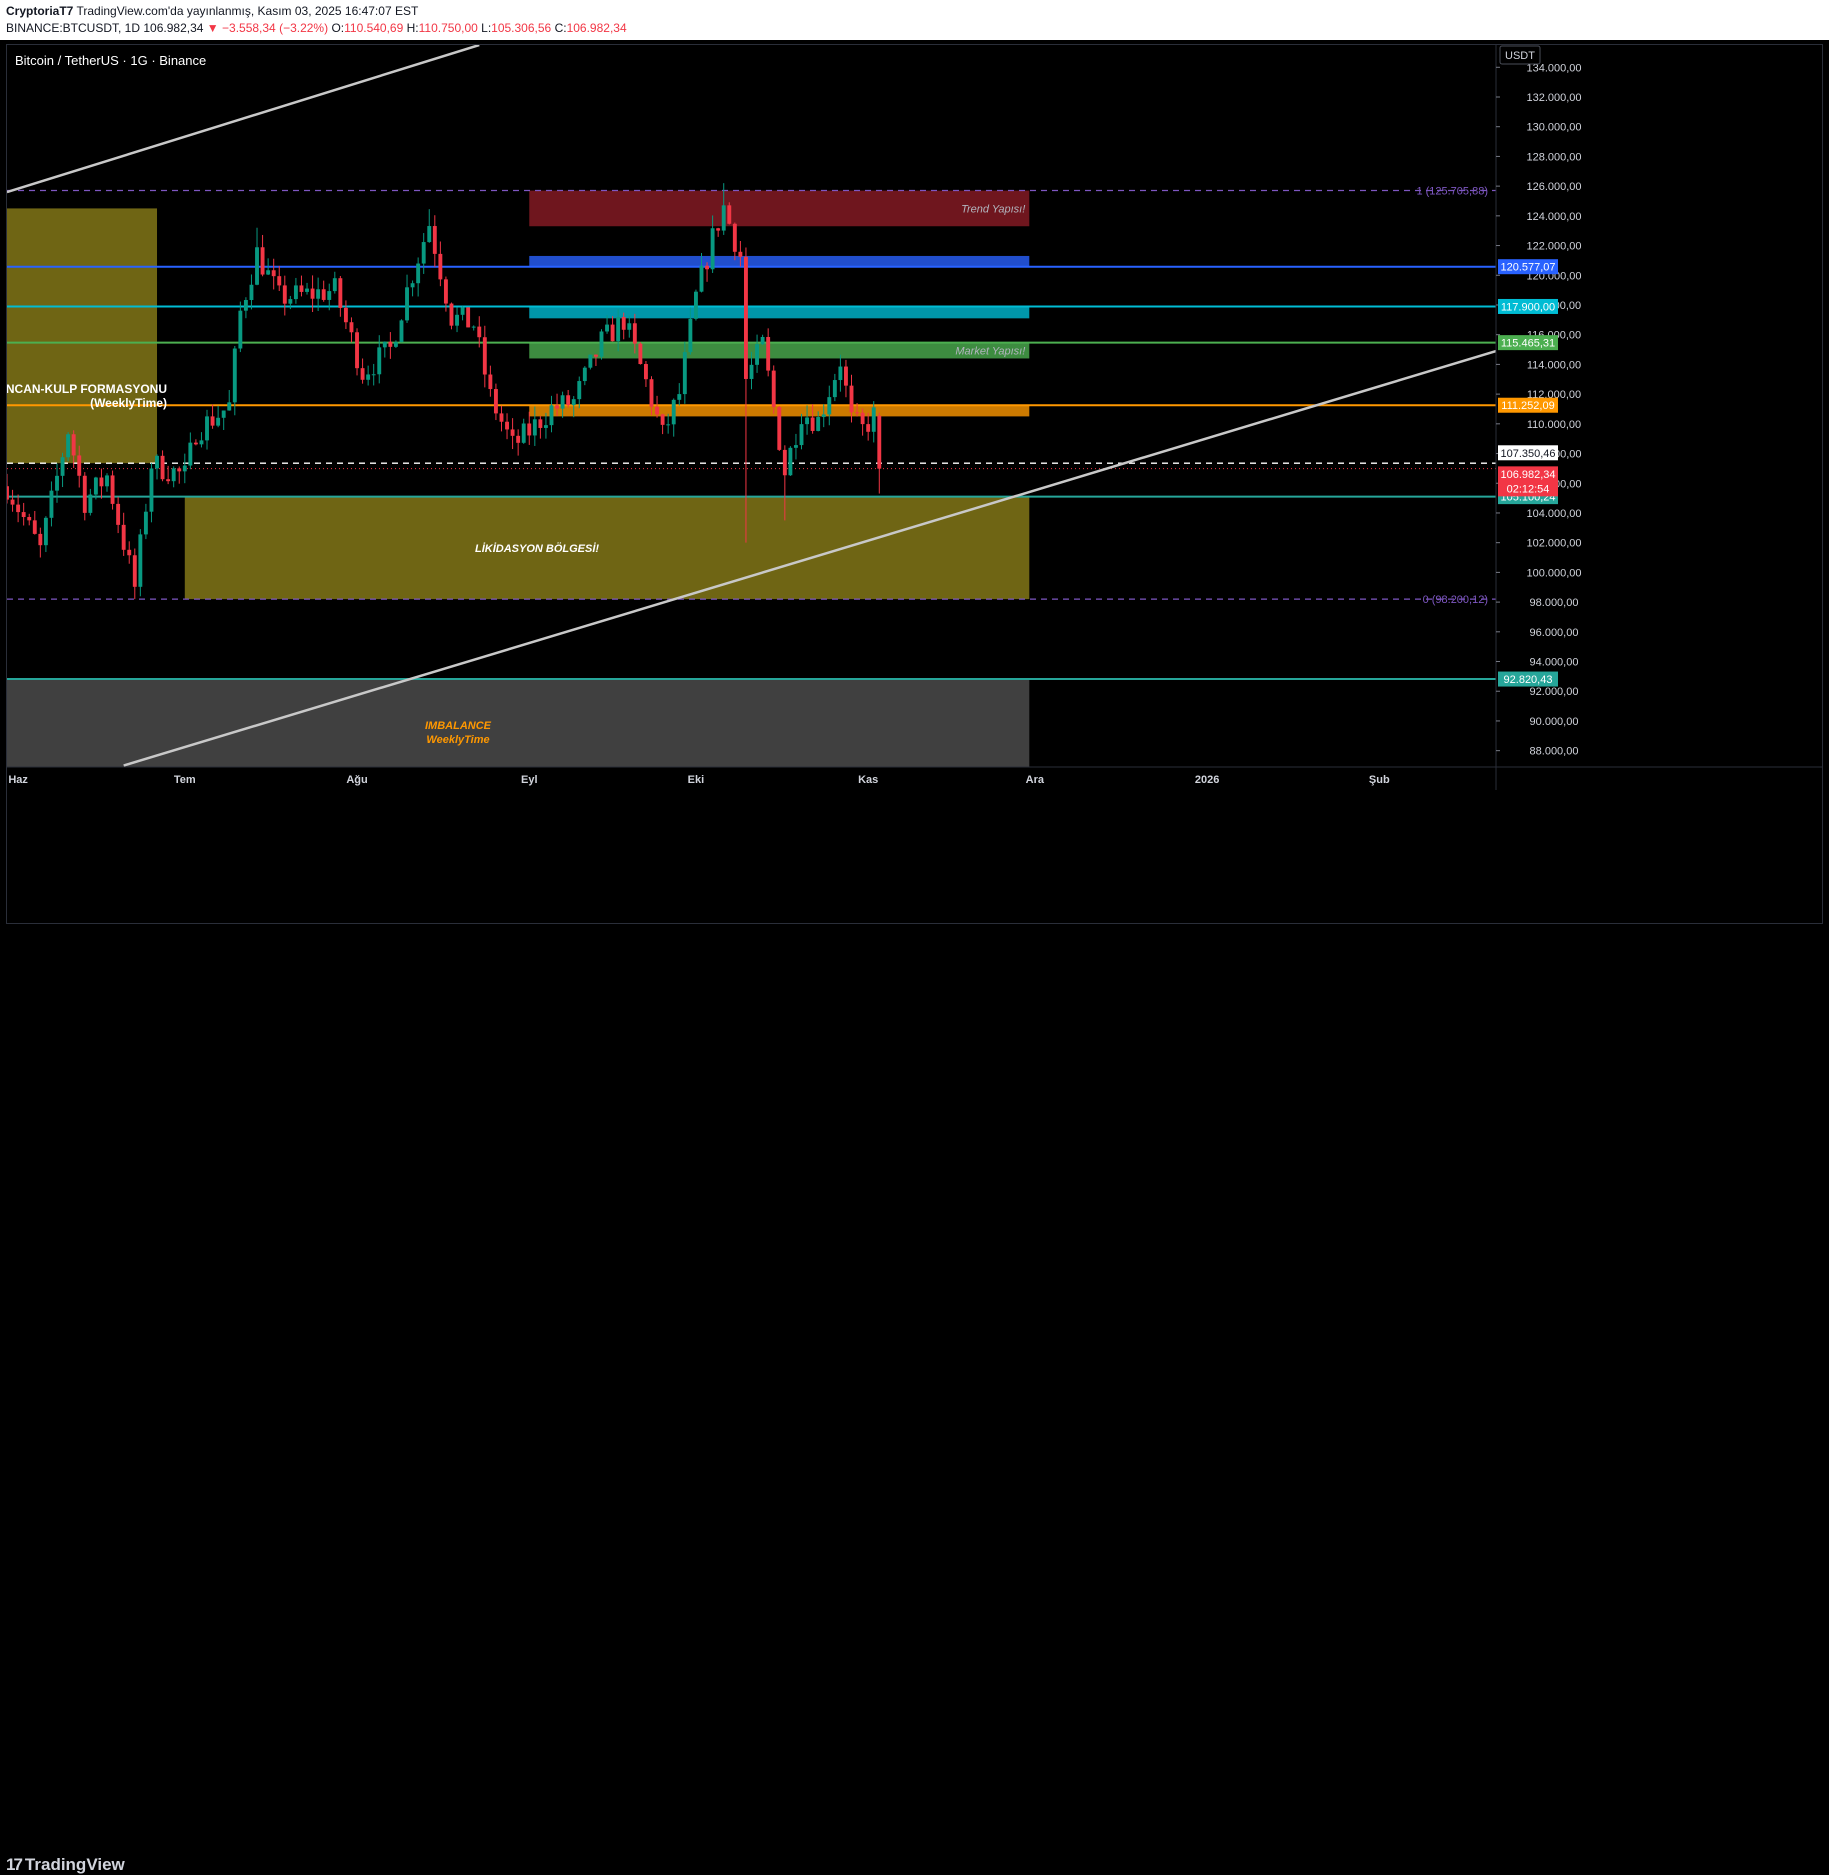 The image size is (1829, 1875). What do you see at coordinates (40, 11) in the screenshot?
I see `author-name: CryptoriaT7` at bounding box center [40, 11].